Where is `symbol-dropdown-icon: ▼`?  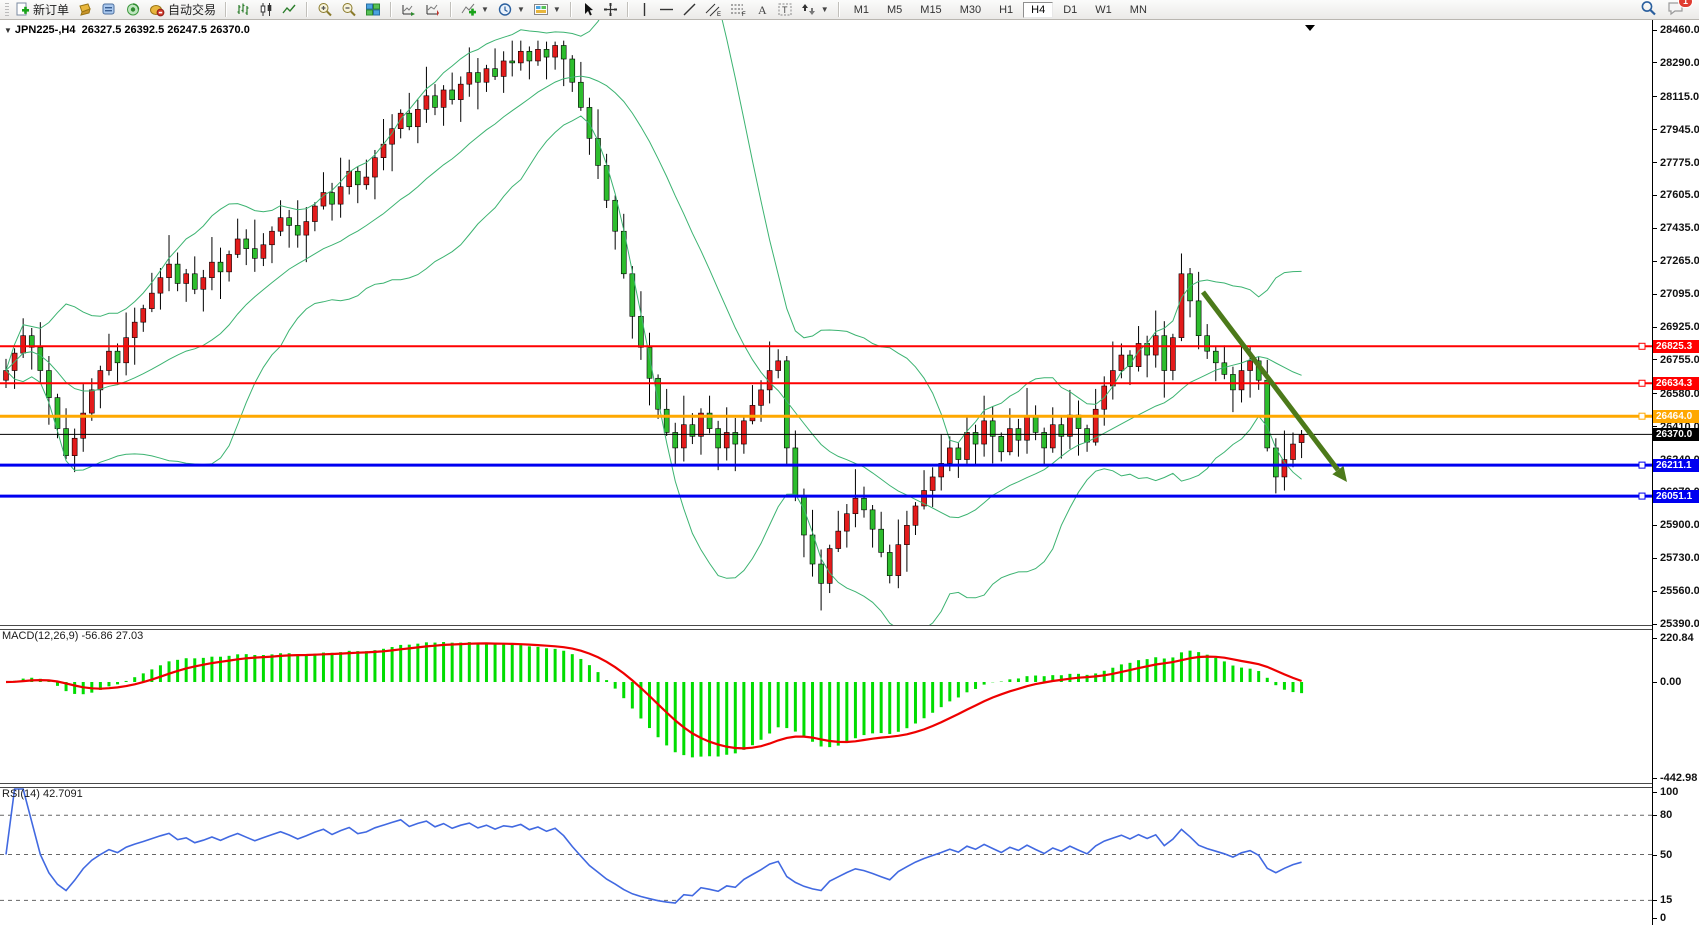 symbol-dropdown-icon: ▼ is located at coordinates (8, 30).